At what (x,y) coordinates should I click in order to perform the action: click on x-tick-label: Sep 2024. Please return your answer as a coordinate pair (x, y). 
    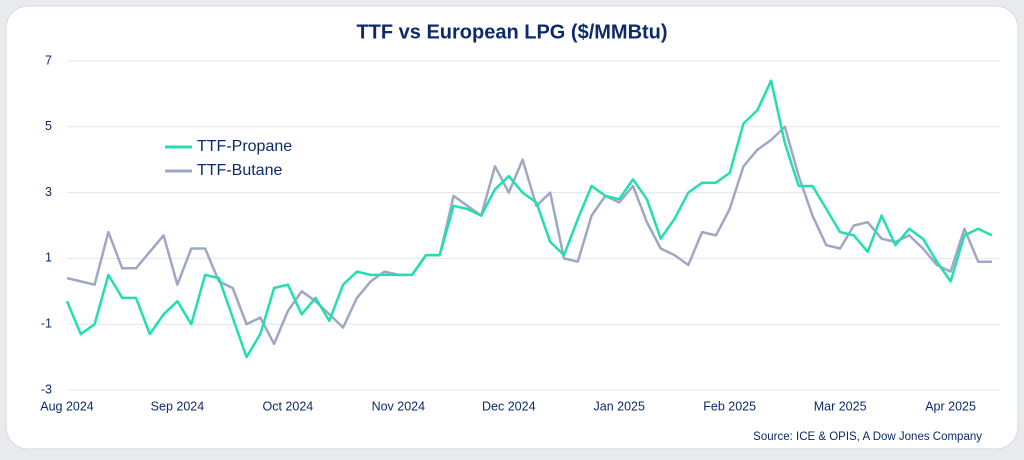
    Looking at the image, I should click on (178, 406).